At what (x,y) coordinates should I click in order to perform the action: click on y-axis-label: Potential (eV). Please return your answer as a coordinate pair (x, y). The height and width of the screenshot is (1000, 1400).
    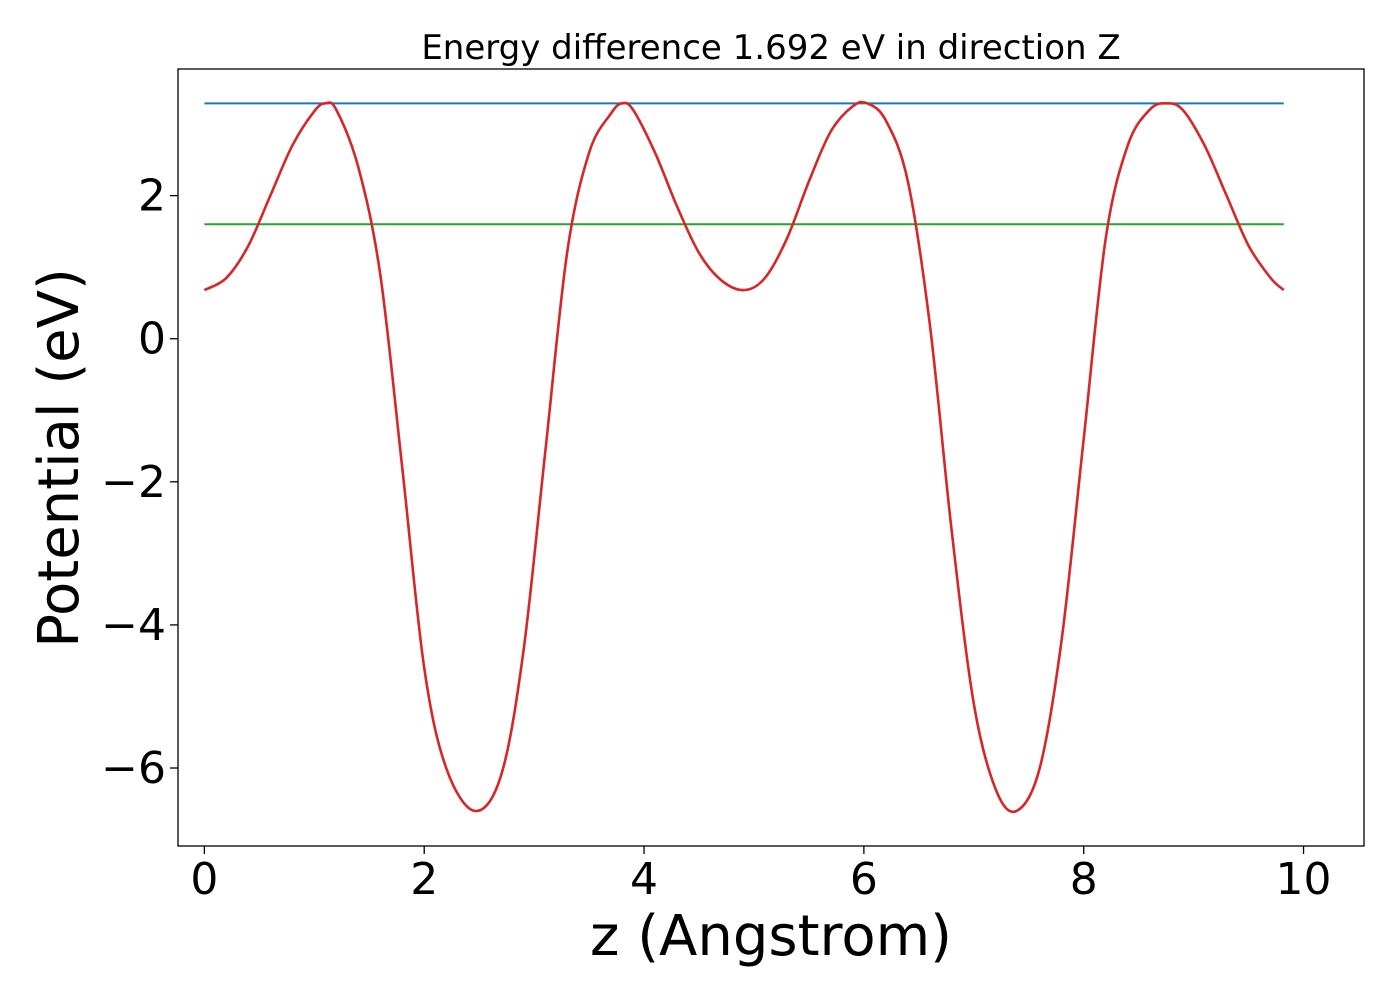
    Looking at the image, I should click on (59, 458).